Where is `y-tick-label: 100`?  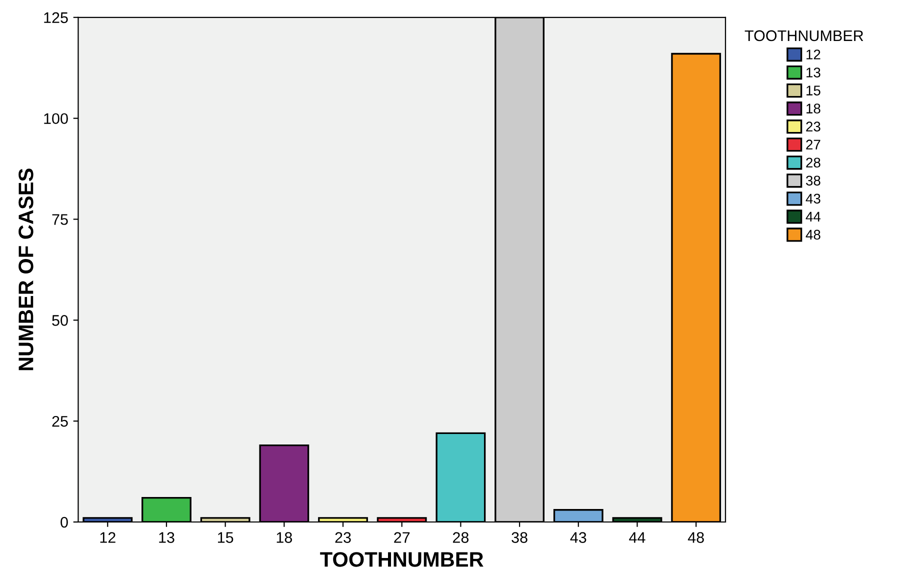 y-tick-label: 100 is located at coordinates (56, 118).